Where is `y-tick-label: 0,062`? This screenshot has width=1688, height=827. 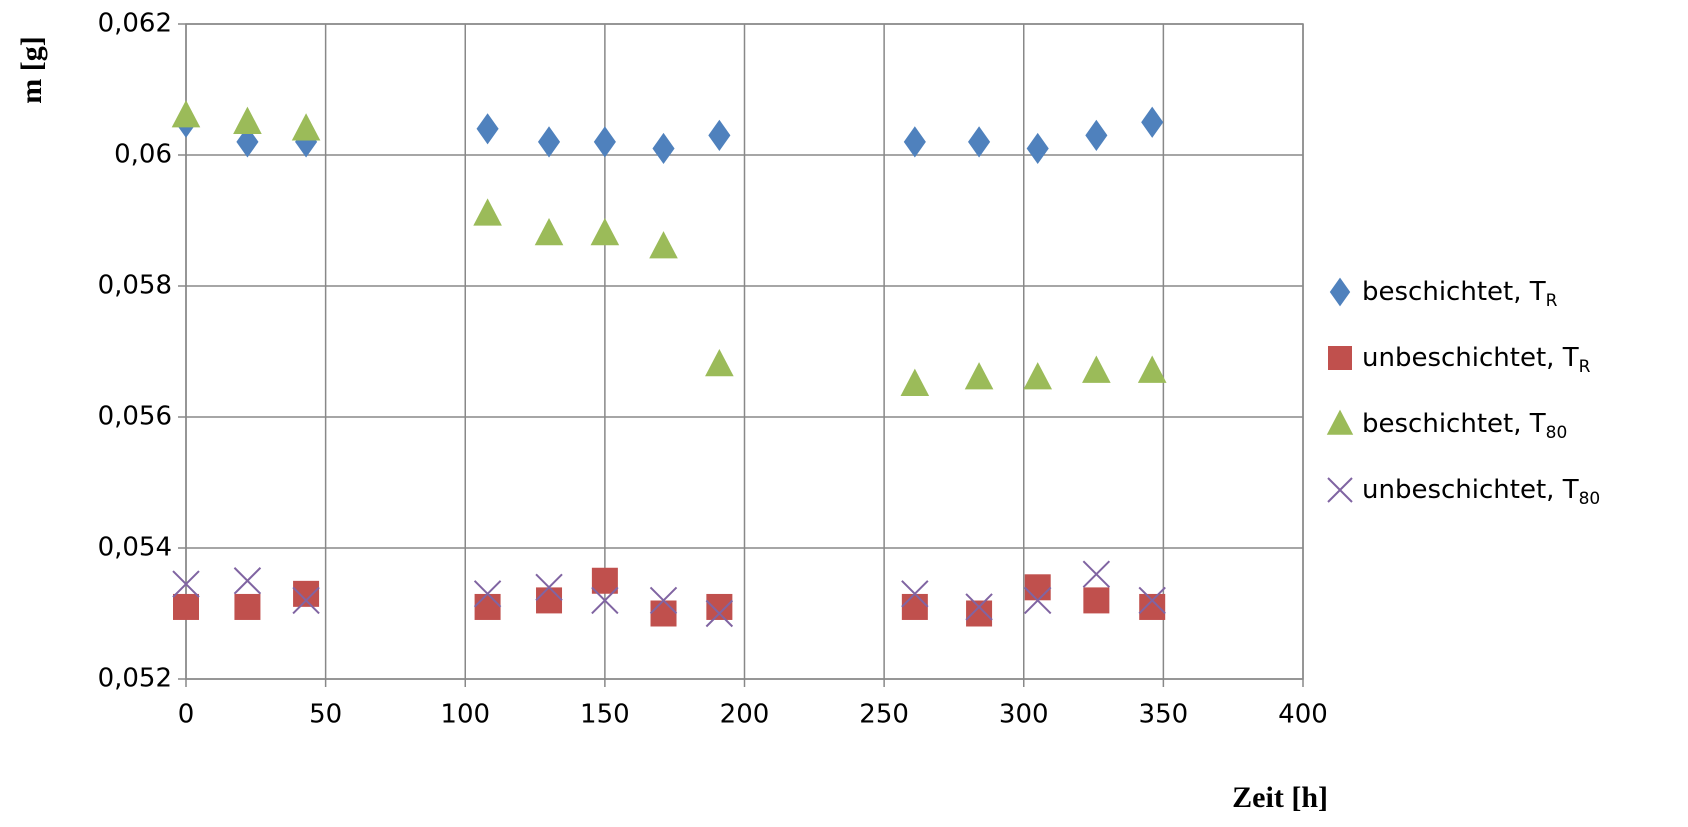 y-tick-label: 0,062 is located at coordinates (135, 24).